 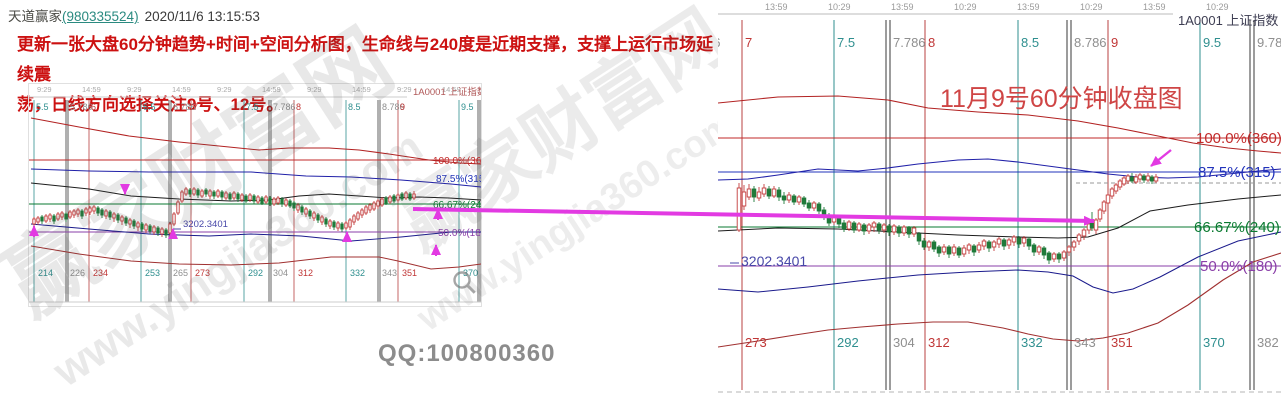 I want to click on svg-text: 265, so click(x=180, y=273).